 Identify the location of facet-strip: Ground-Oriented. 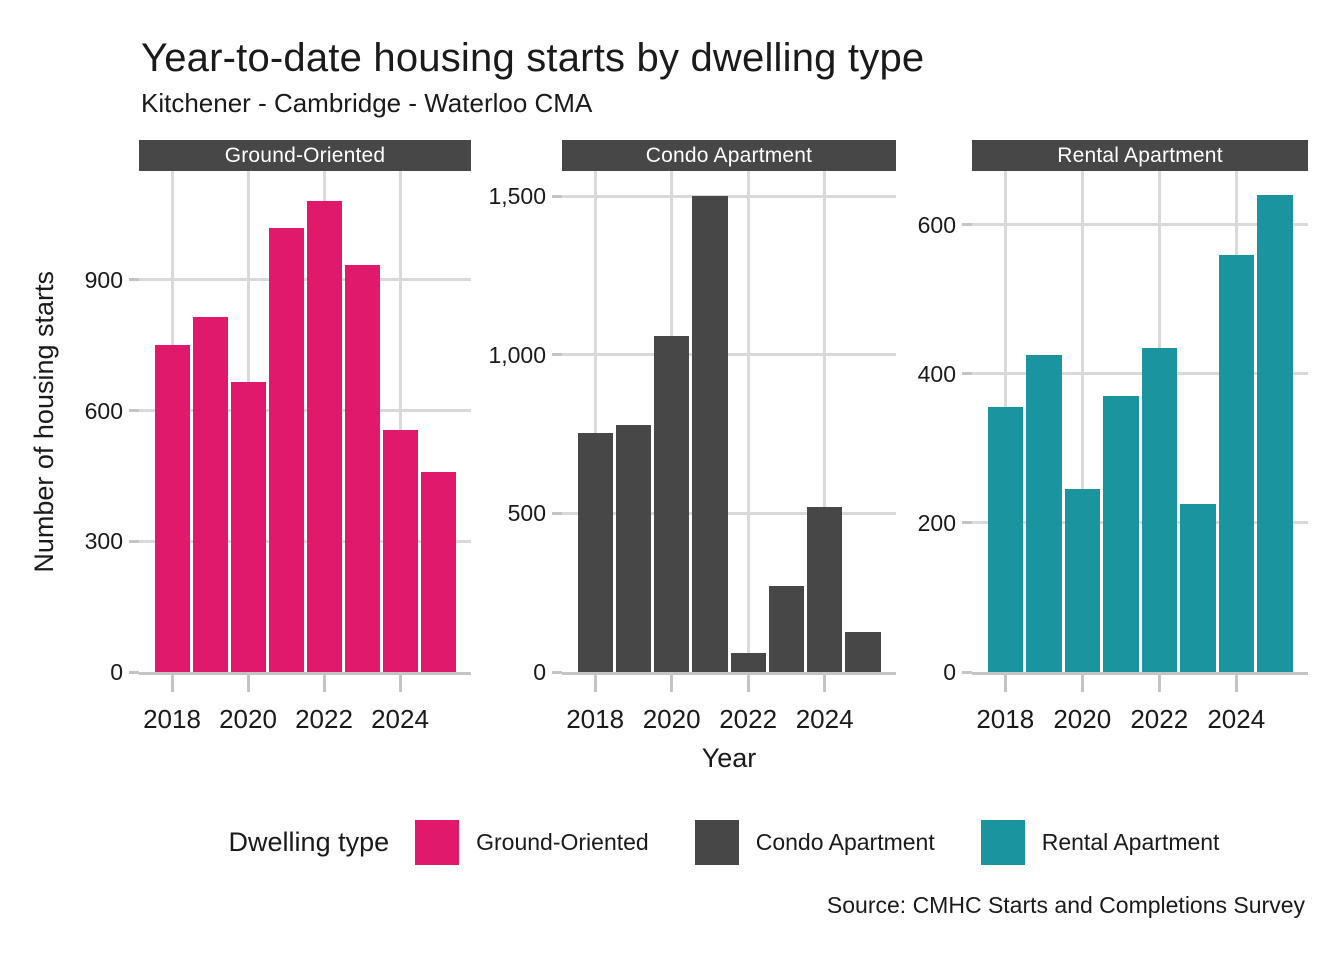
(305, 155).